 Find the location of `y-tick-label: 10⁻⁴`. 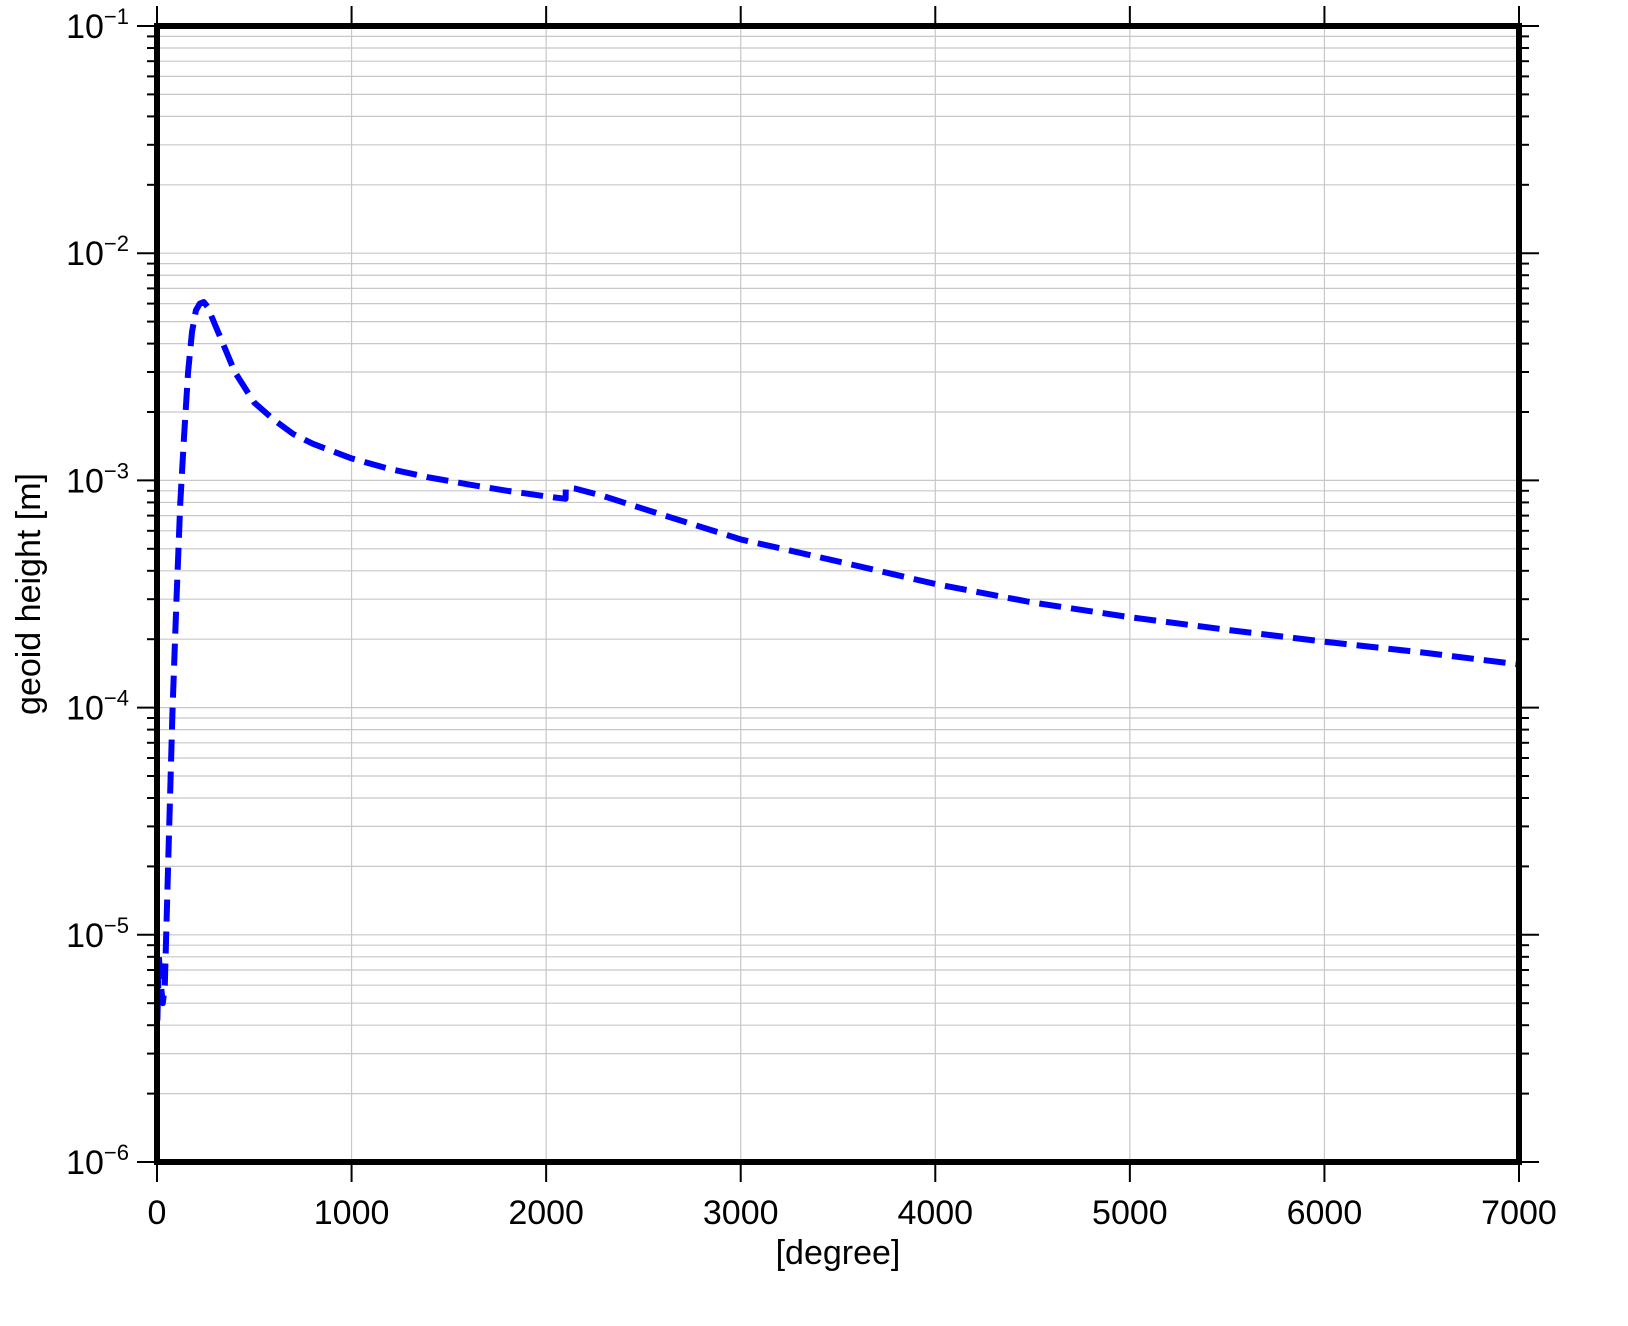

y-tick-label: 10⁻⁴ is located at coordinates (97, 707).